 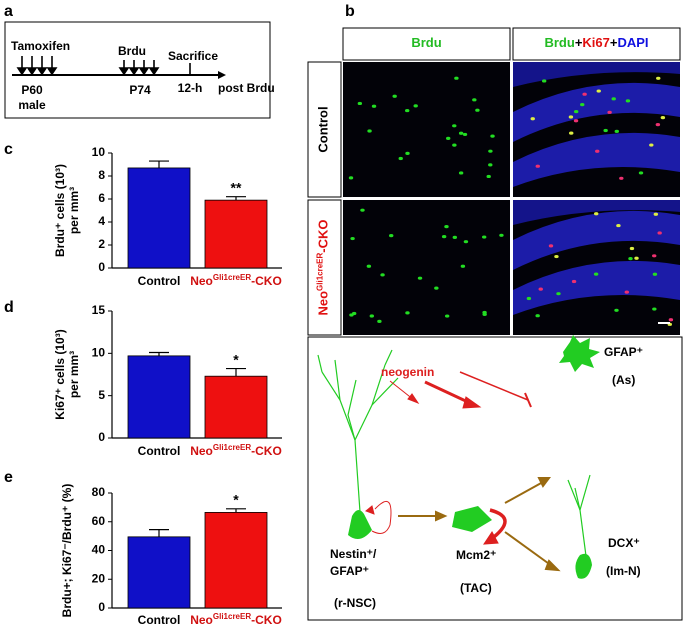 What do you see at coordinates (583, 566) in the screenshot?
I see `imn-cell` at bounding box center [583, 566].